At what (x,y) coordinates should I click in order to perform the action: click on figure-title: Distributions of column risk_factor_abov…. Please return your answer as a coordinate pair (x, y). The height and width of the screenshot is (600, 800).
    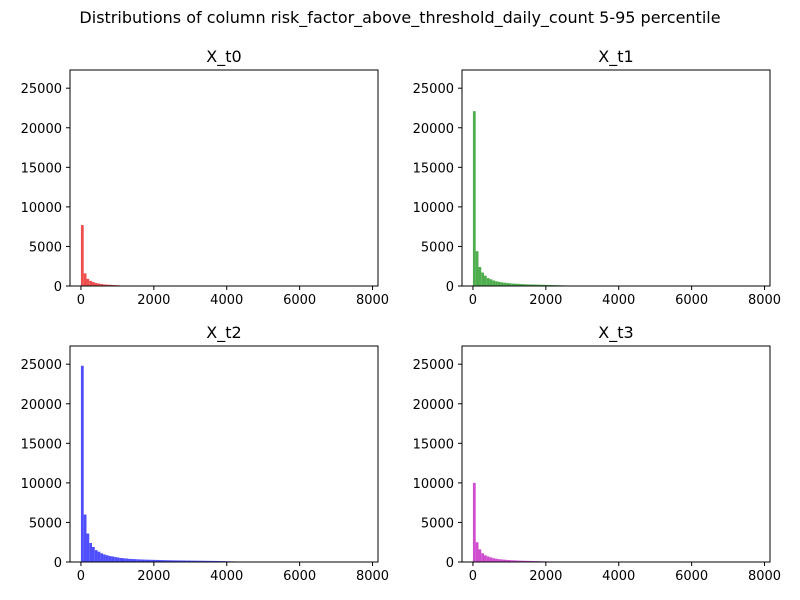
    Looking at the image, I should click on (400, 17).